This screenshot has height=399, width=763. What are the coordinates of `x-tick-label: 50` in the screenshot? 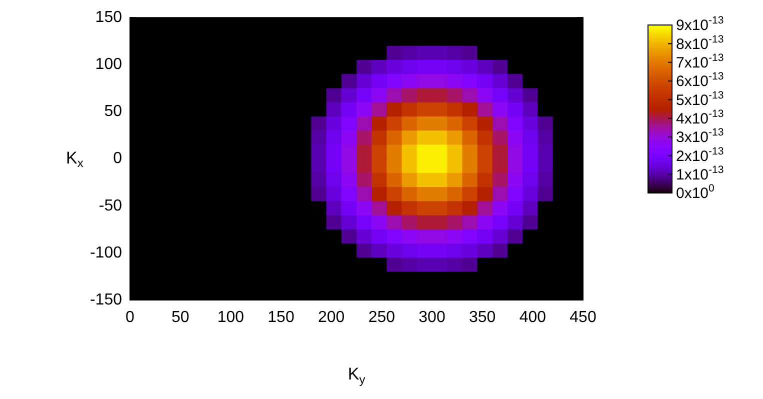 It's located at (180, 317).